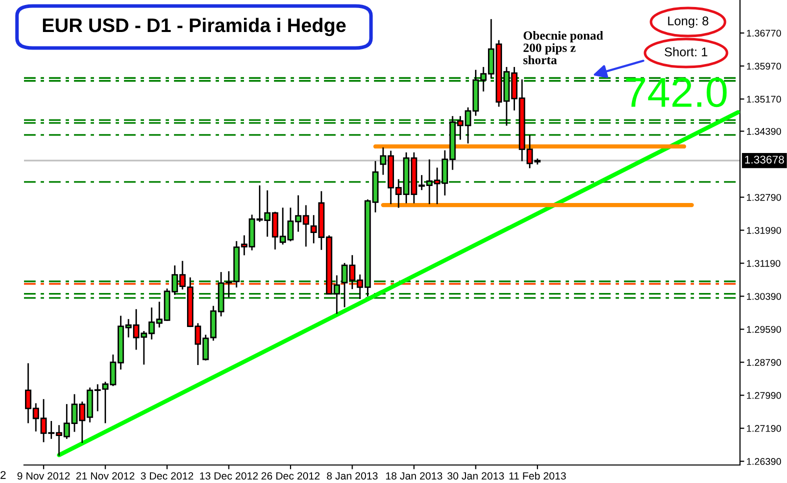 The image size is (787, 483). What do you see at coordinates (764, 99) in the screenshot?
I see `y-tick-label: 1.35170` at bounding box center [764, 99].